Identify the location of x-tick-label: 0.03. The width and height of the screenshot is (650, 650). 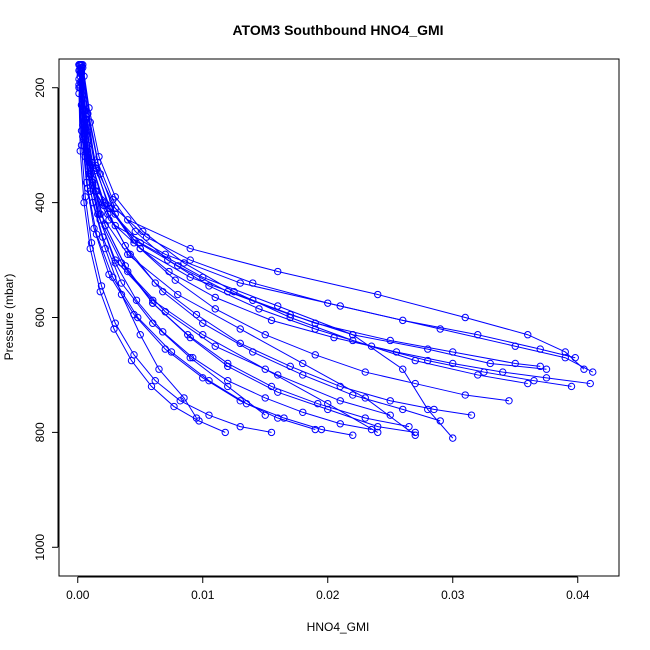
(453, 595).